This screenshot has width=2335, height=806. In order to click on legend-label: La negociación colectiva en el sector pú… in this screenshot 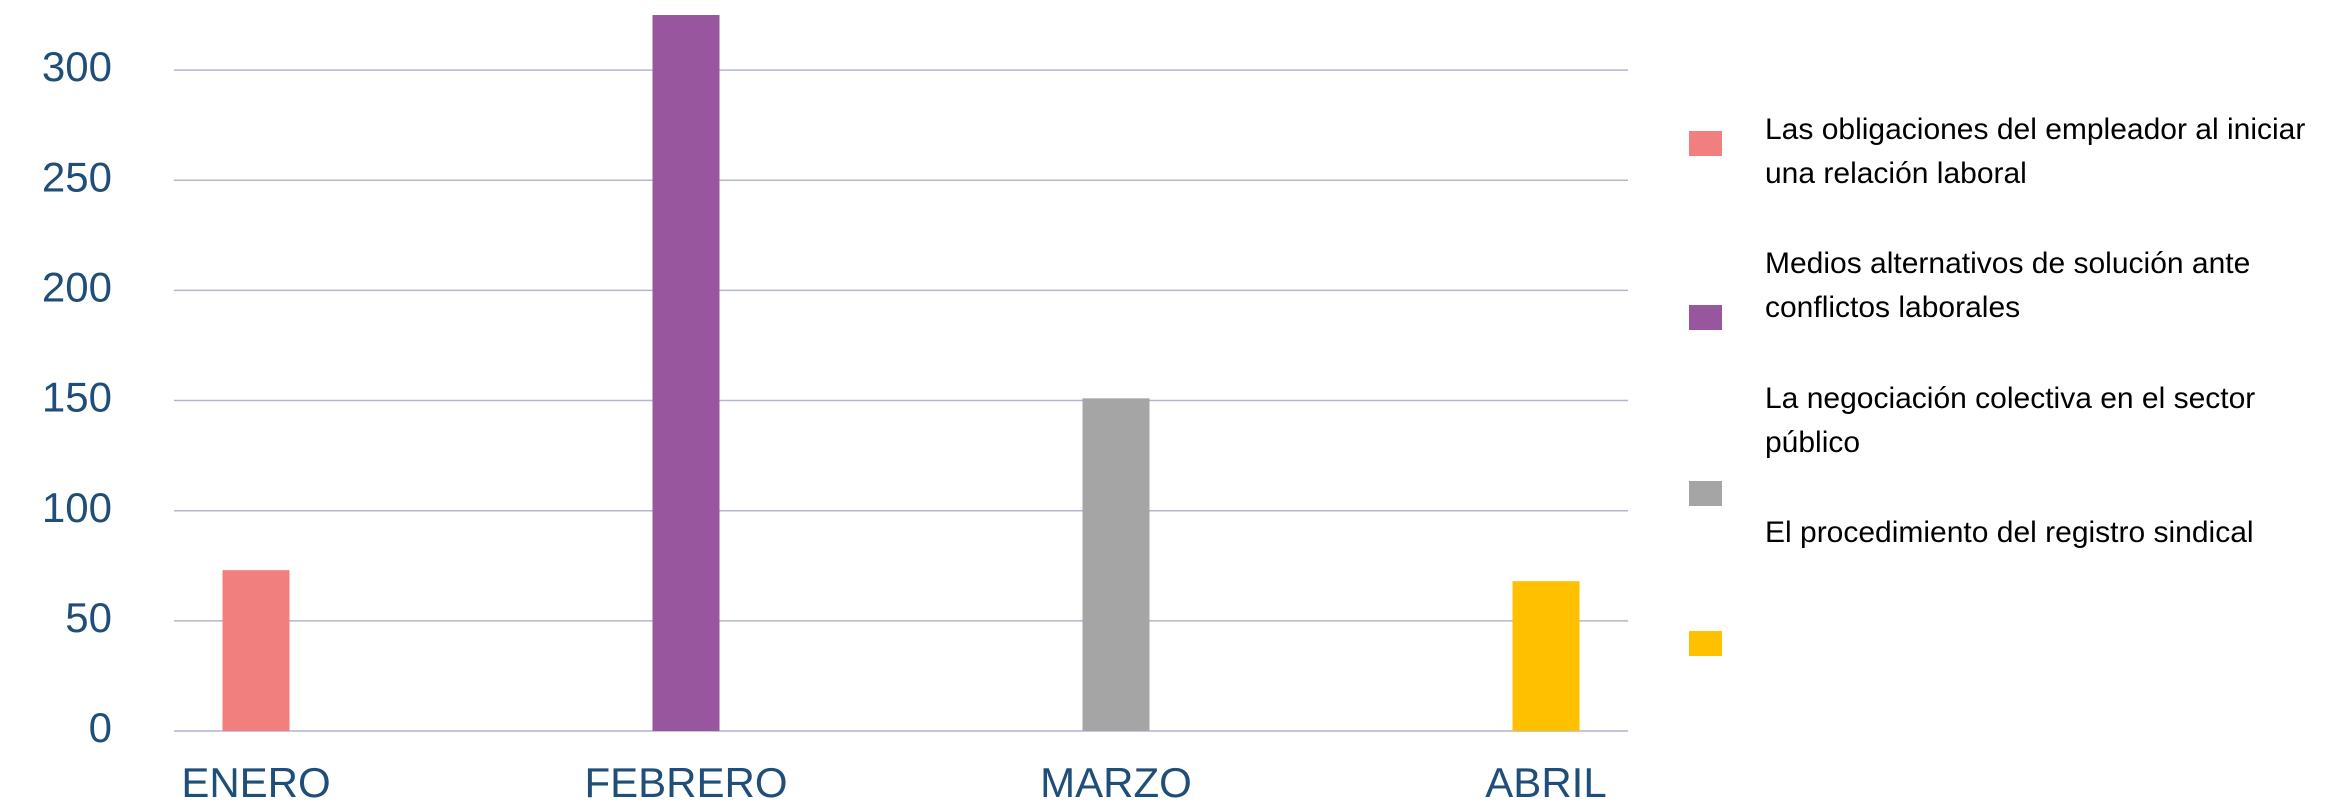, I will do `click(2010, 420)`.